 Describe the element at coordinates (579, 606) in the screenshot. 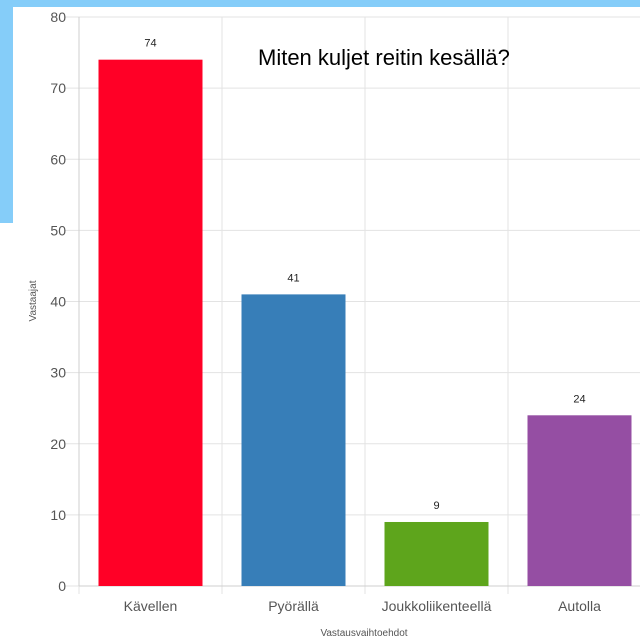

I see `x-tick-label: Autolla` at that location.